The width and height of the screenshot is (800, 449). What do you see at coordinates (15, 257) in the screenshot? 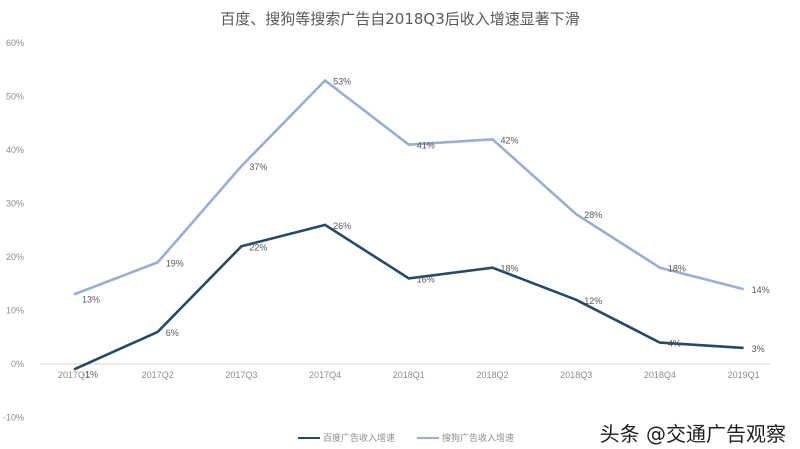
I see `y-tick-label: 20%` at bounding box center [15, 257].